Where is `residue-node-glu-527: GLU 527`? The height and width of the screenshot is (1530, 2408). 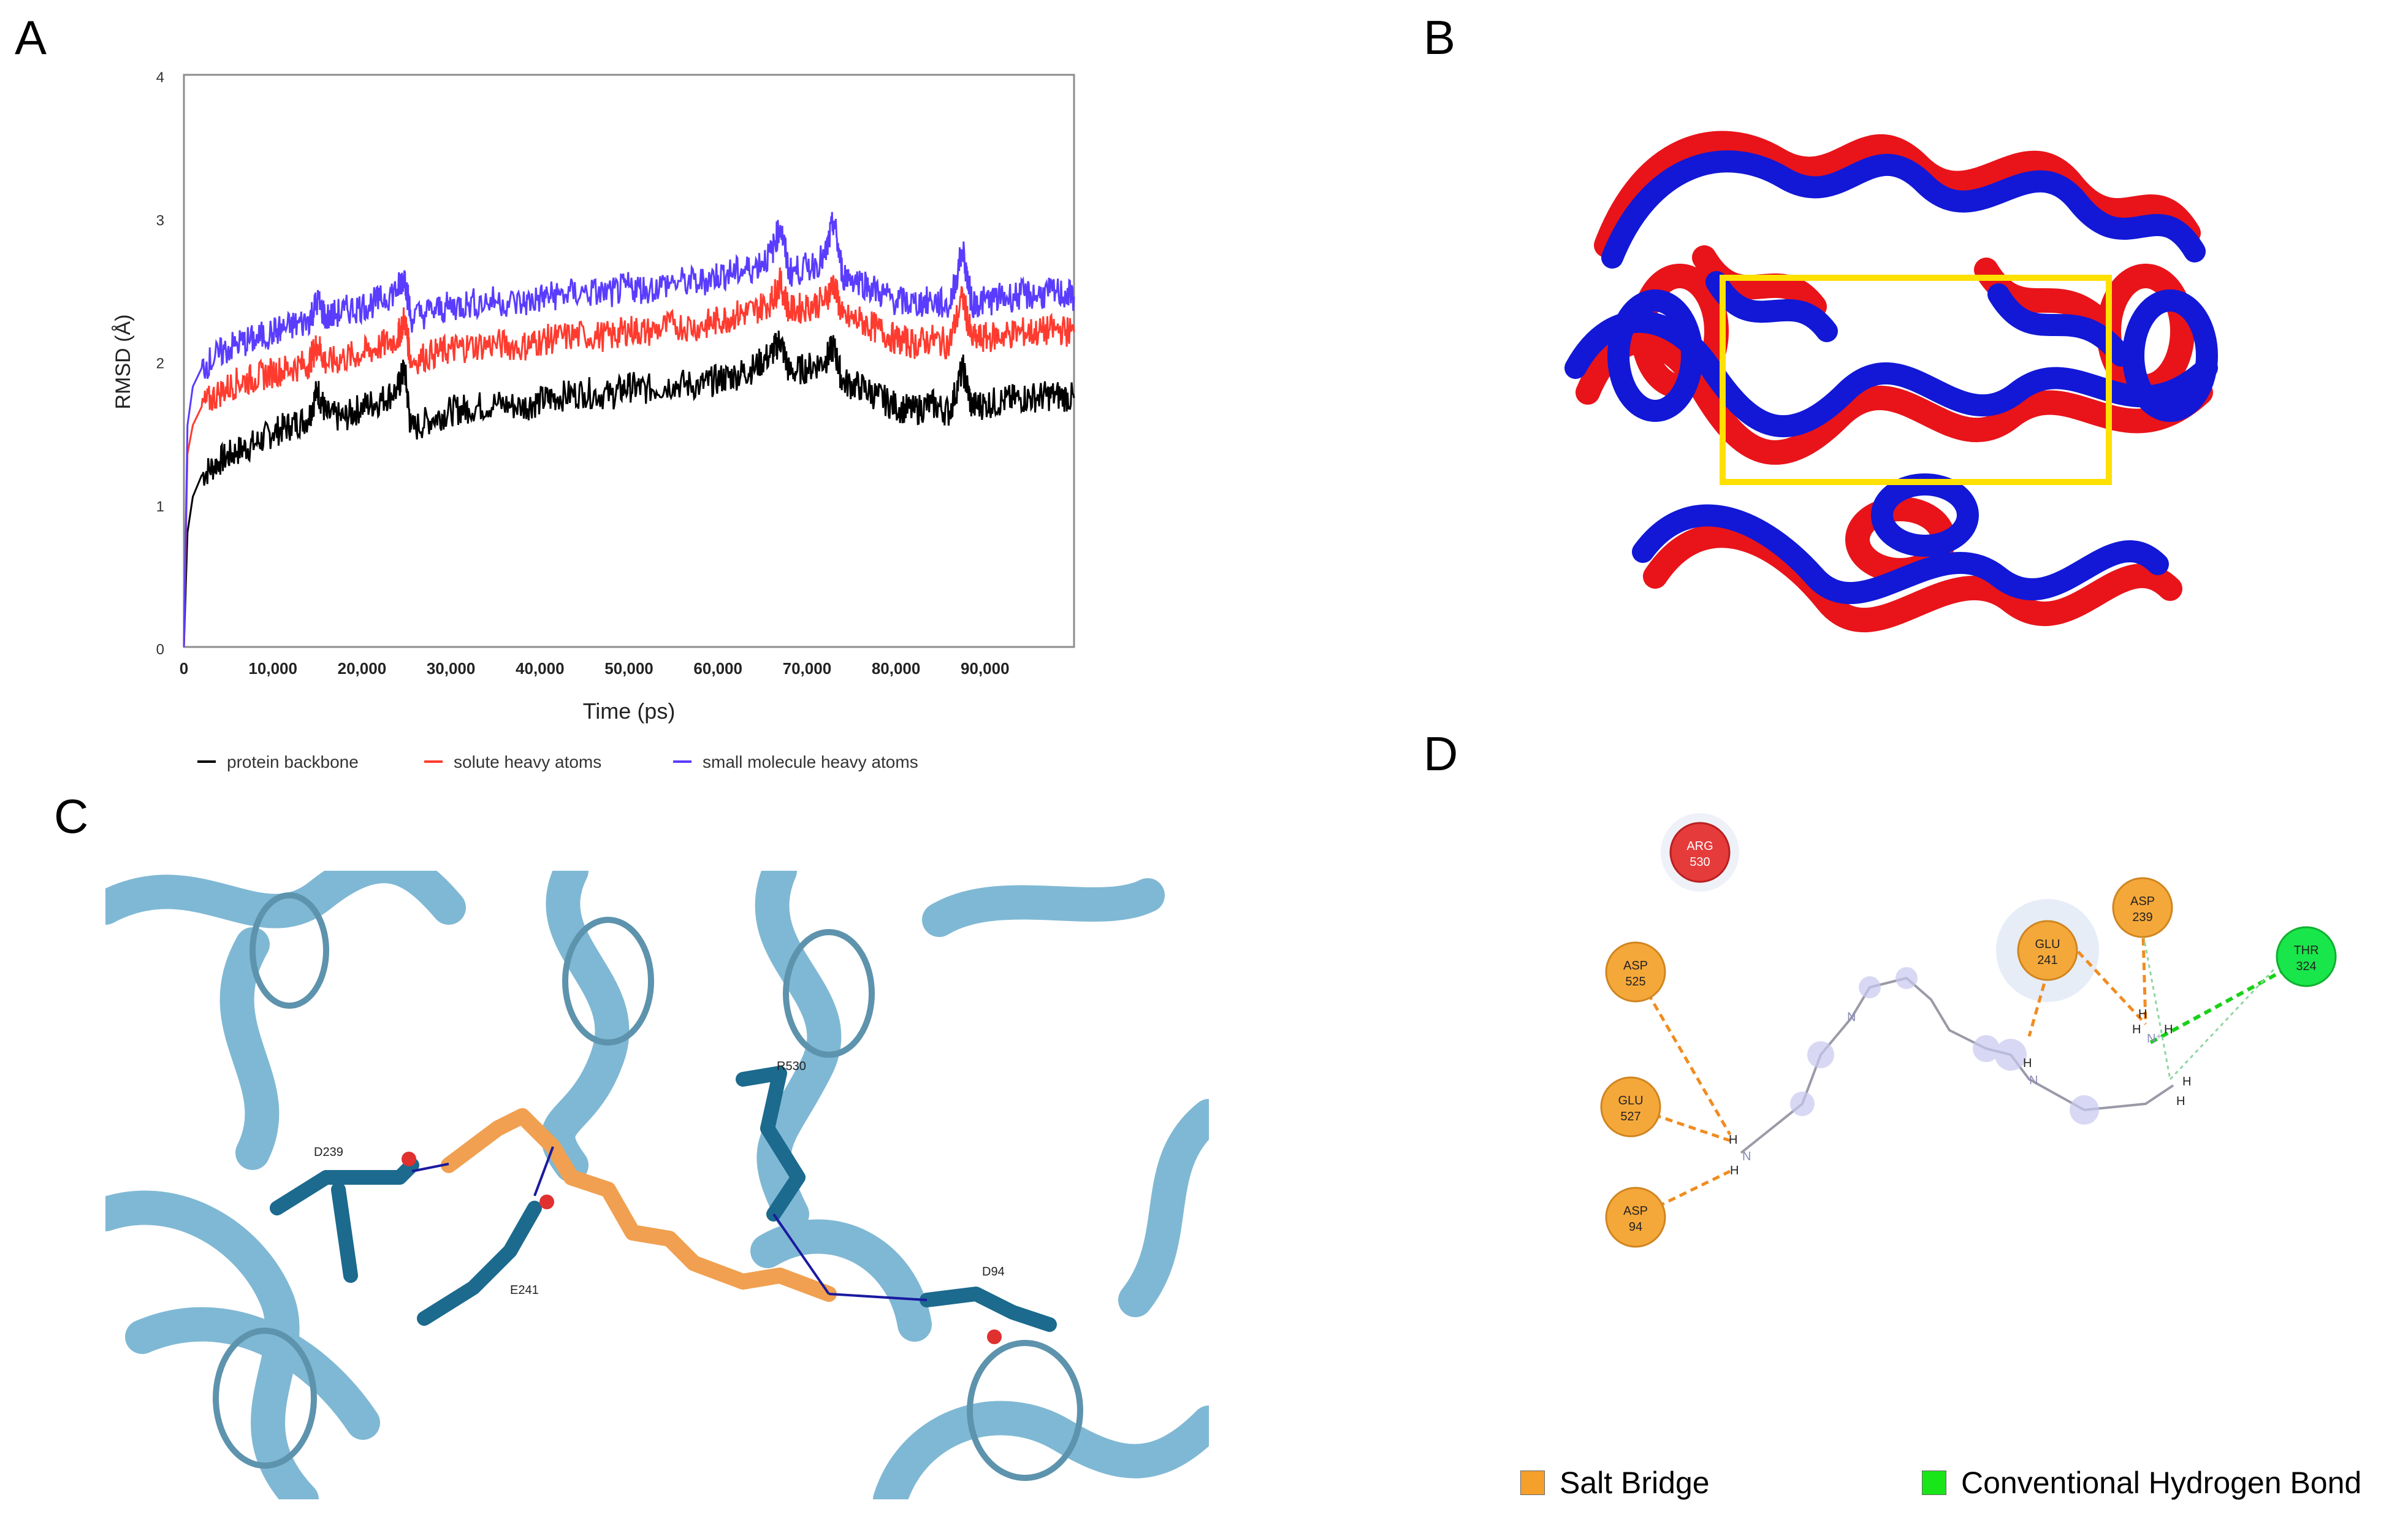 residue-node-glu-527: GLU 527 is located at coordinates (1630, 1107).